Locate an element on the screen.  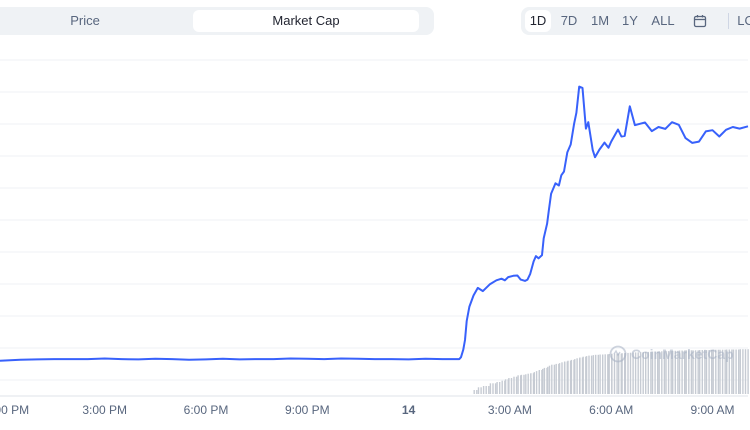
range-all-button: ALL is located at coordinates (663, 20).